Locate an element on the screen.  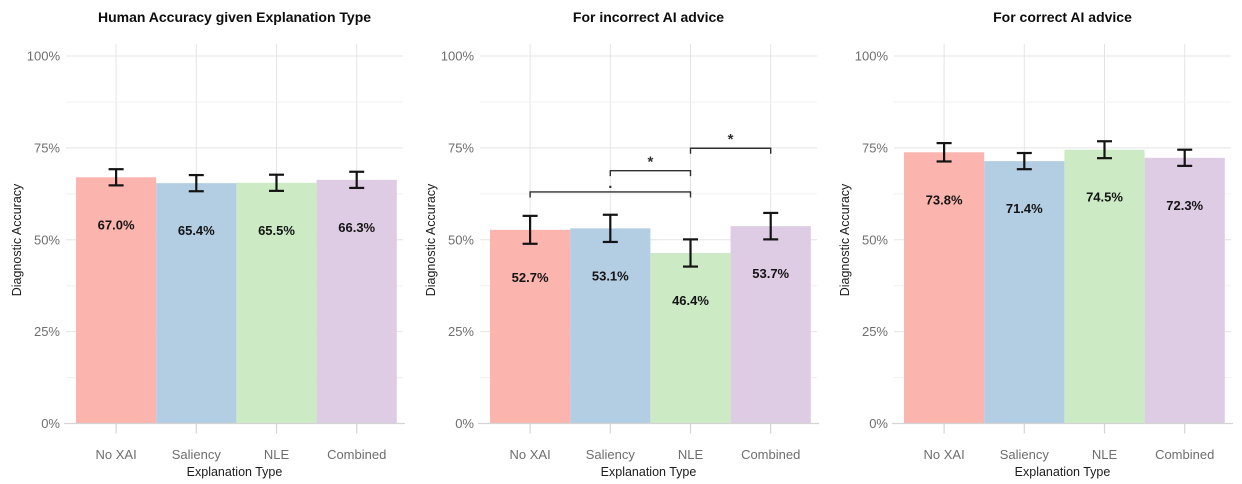
bar-value-label: 72.3% is located at coordinates (1184, 205).